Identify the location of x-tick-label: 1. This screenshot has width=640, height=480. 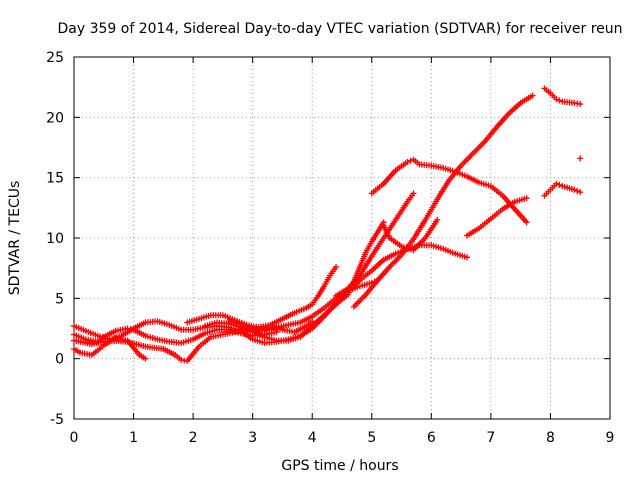
(133, 438).